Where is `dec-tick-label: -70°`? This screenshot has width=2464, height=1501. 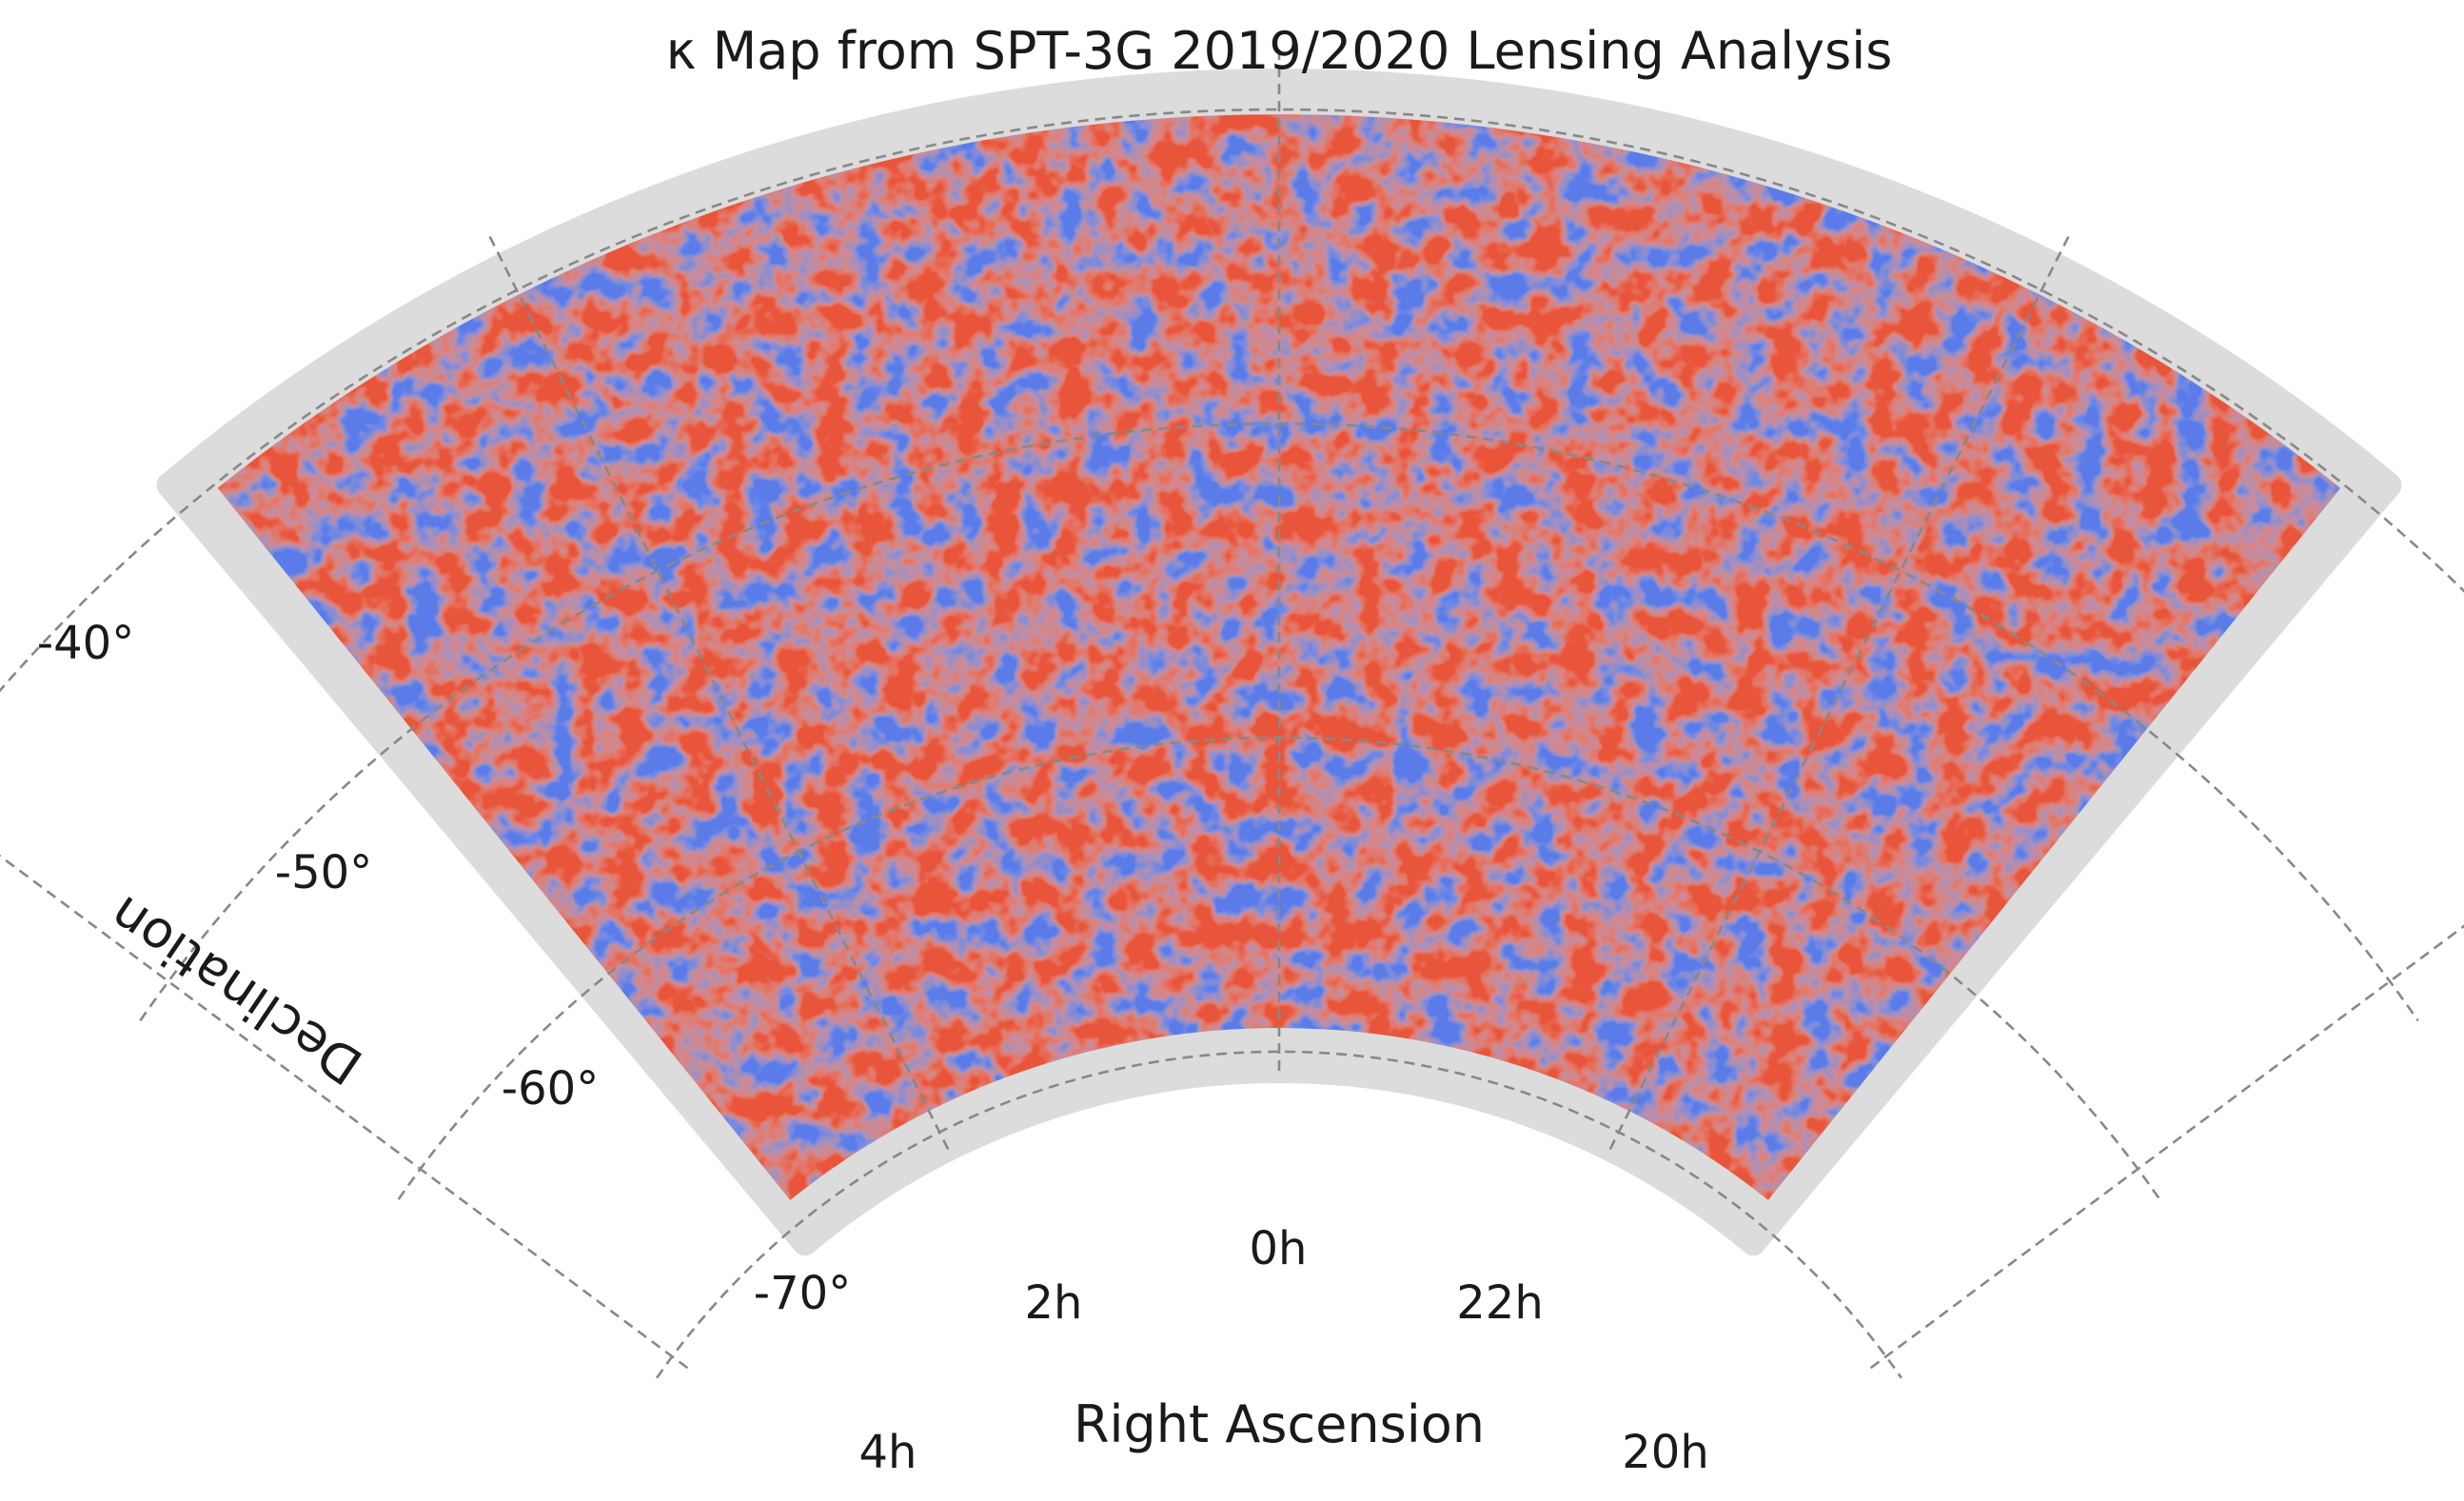 dec-tick-label: -70° is located at coordinates (802, 1293).